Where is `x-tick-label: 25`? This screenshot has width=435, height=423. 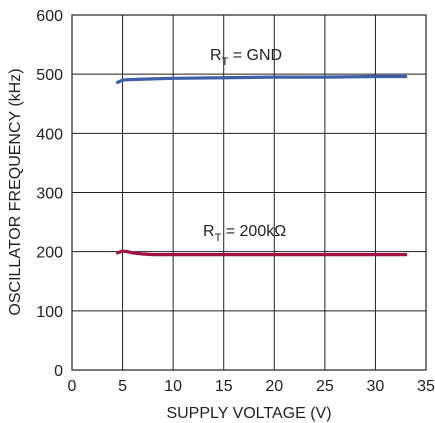 x-tick-label: 25 is located at coordinates (325, 386).